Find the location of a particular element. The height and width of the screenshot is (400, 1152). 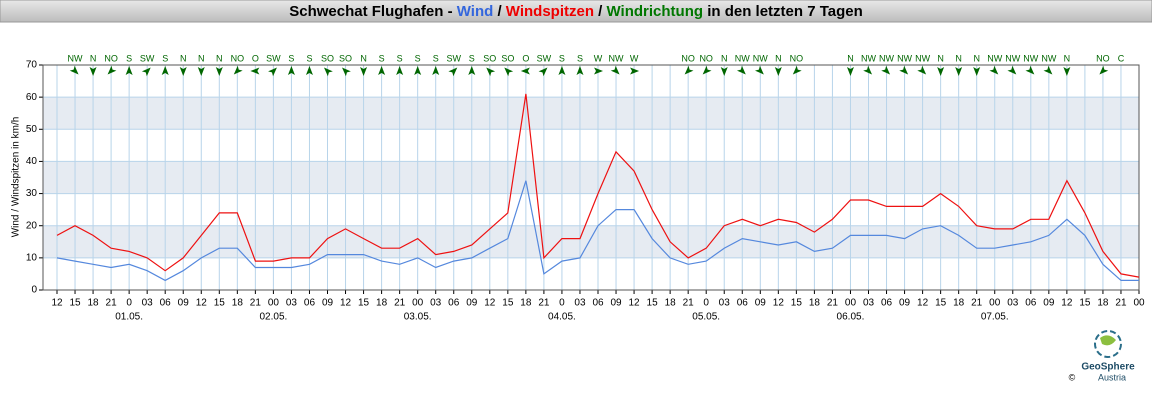

date-label: 06.05. is located at coordinates (851, 317).